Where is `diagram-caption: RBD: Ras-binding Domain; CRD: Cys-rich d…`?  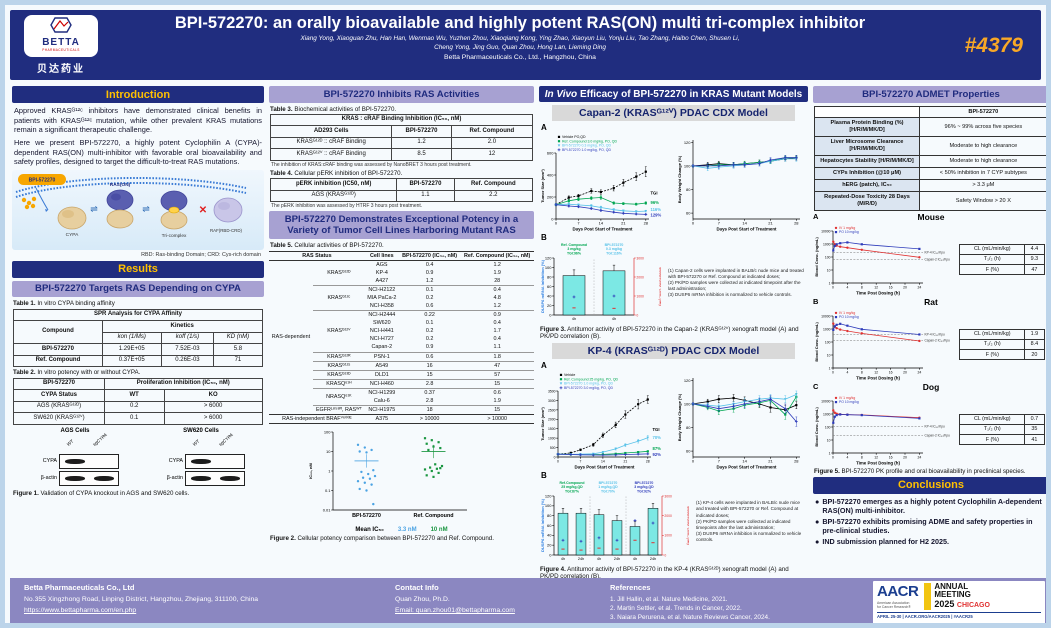 diagram-caption: RBD: Ras-binding Domain; CRD: Cys-rich d… is located at coordinates (201, 254).